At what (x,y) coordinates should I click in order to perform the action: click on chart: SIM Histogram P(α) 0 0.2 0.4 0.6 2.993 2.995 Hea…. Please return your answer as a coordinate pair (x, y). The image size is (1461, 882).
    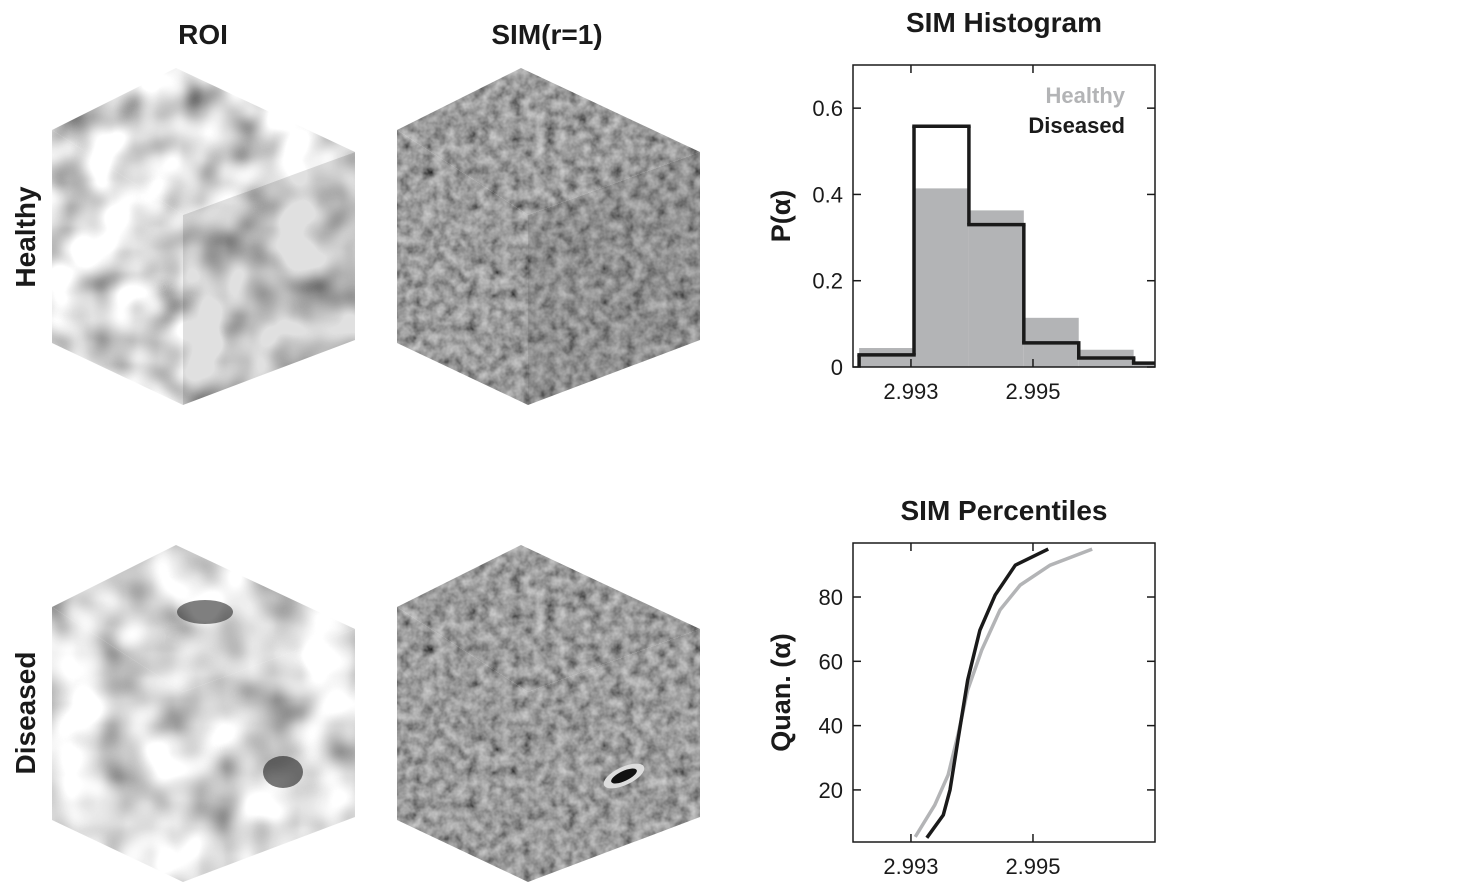
    Looking at the image, I should click on (961, 205).